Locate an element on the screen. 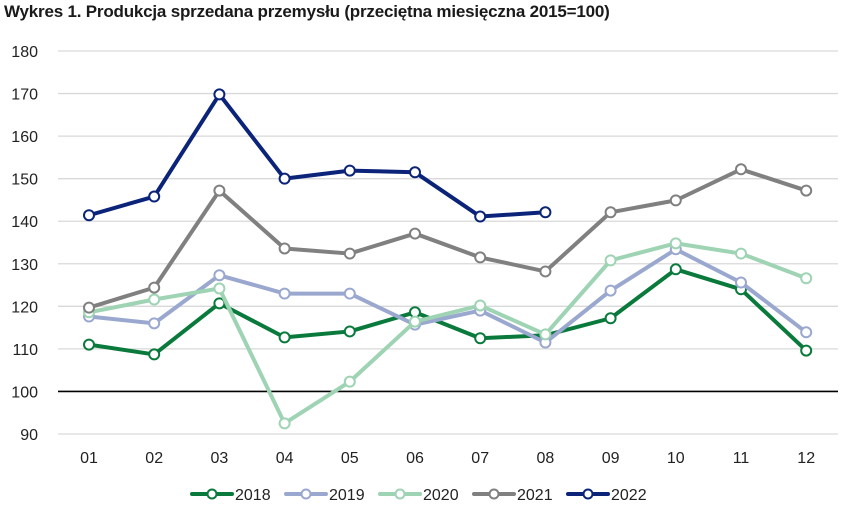  x-tick-label: 12 is located at coordinates (806, 458).